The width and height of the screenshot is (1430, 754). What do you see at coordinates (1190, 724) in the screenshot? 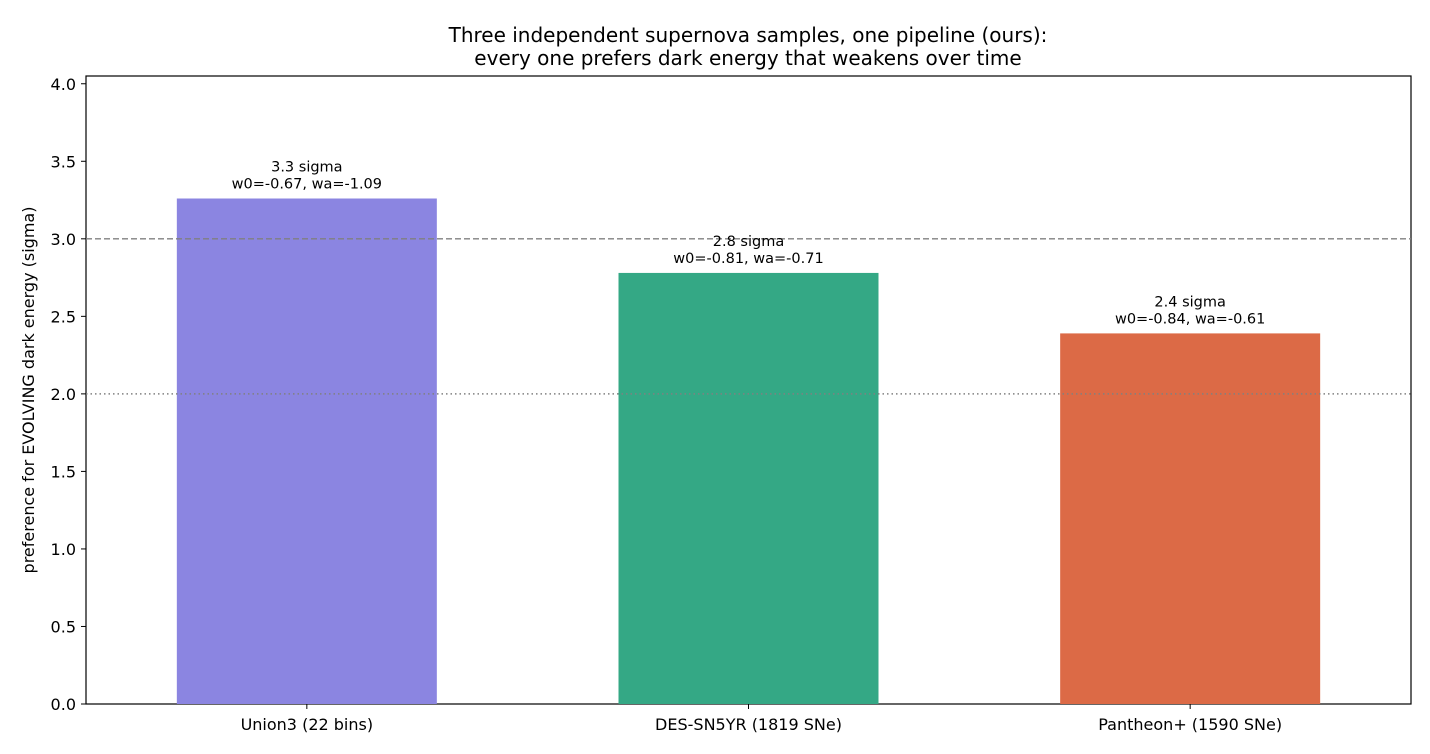
I see `x-tick-label: Pantheon+ (1590 SNe)` at bounding box center [1190, 724].